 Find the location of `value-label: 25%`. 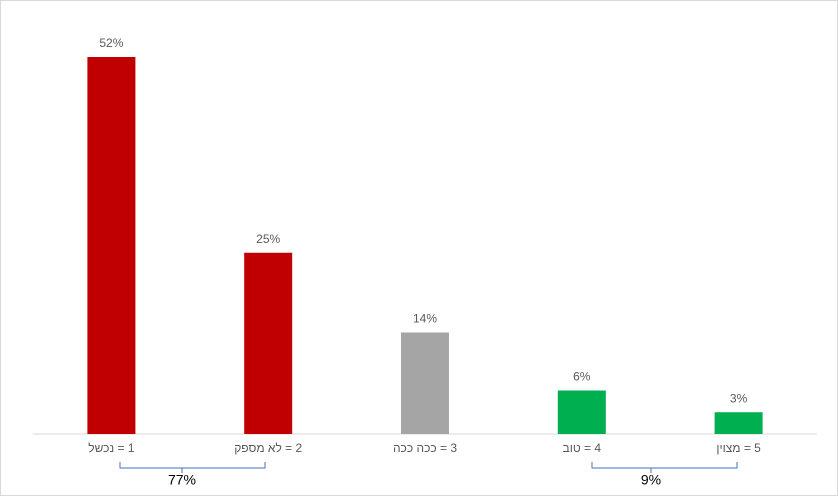

value-label: 25% is located at coordinates (268, 239).